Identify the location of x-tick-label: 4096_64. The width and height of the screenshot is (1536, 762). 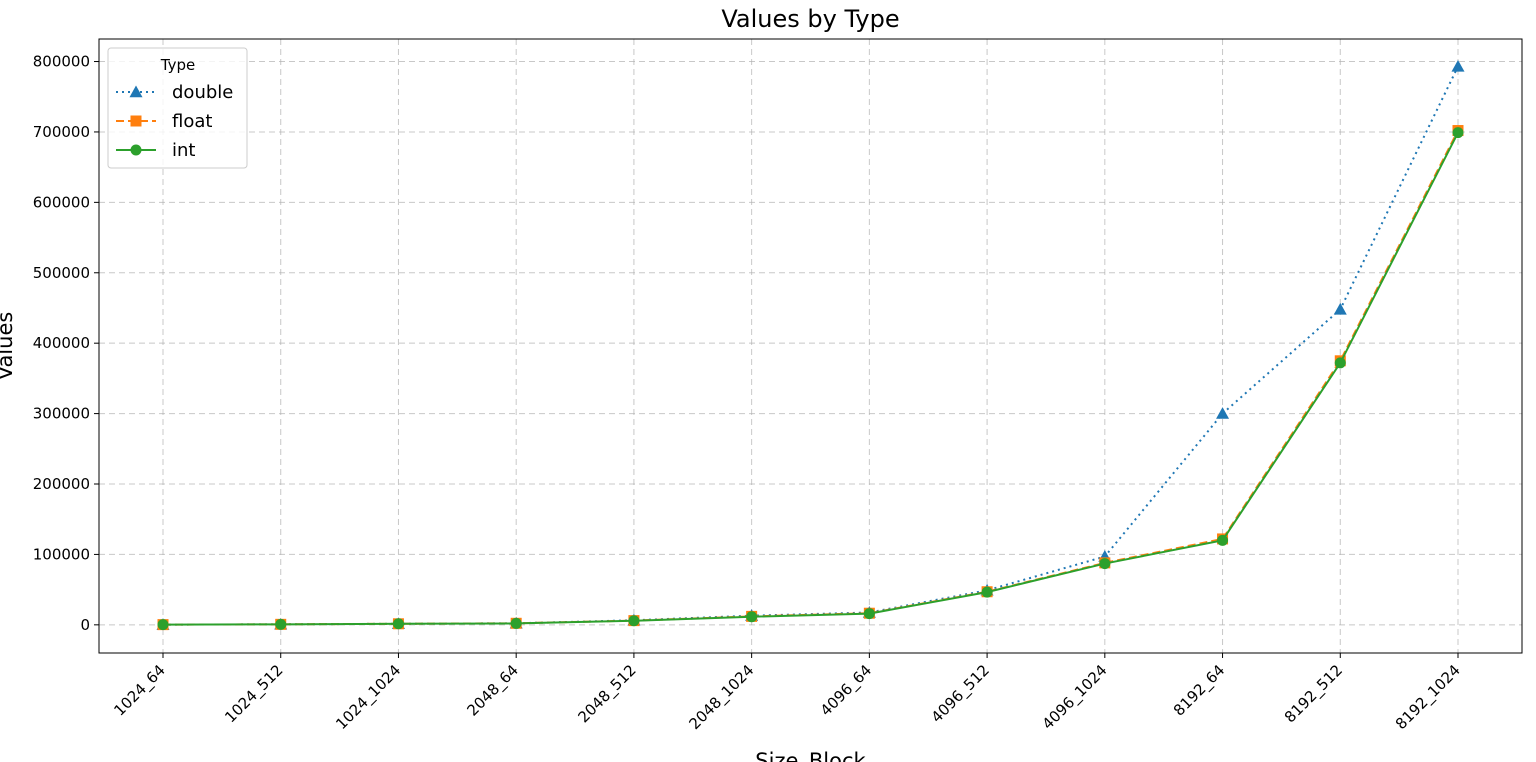
(846, 690).